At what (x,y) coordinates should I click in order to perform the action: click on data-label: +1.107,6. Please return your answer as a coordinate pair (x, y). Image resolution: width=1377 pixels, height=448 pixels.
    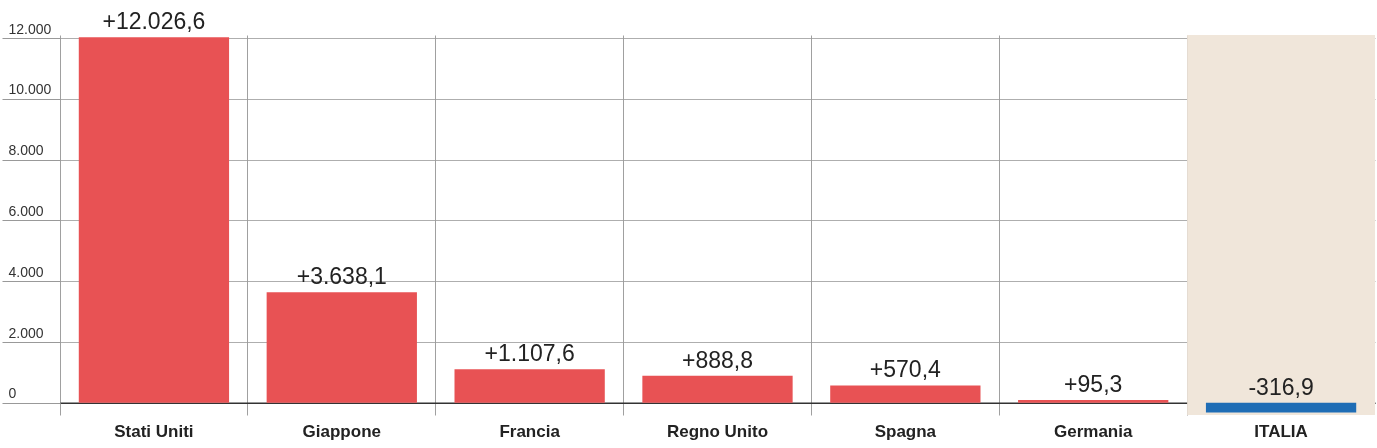
    Looking at the image, I should click on (529, 353).